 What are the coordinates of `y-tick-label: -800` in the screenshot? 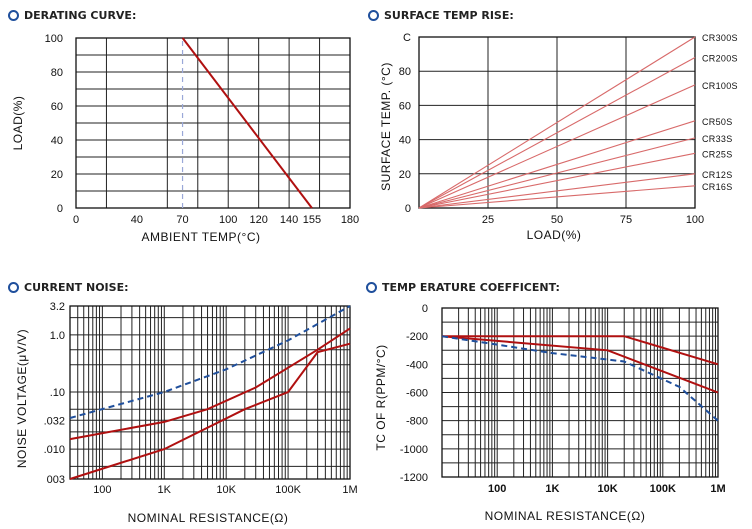 It's located at (417, 422).